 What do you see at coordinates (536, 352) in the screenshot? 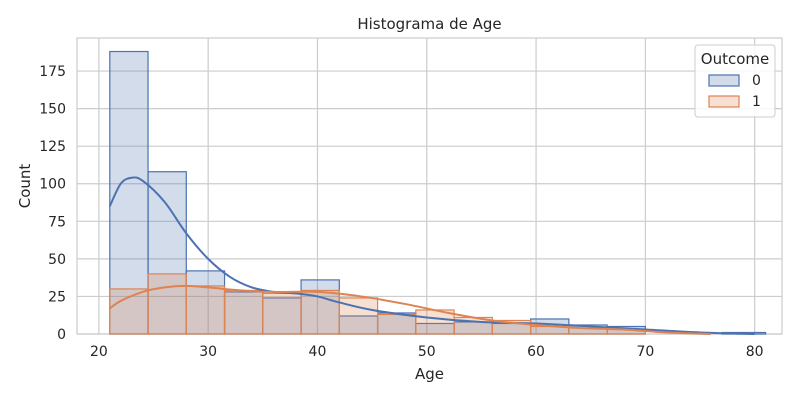
I see `x-tick-label: 60` at bounding box center [536, 352].